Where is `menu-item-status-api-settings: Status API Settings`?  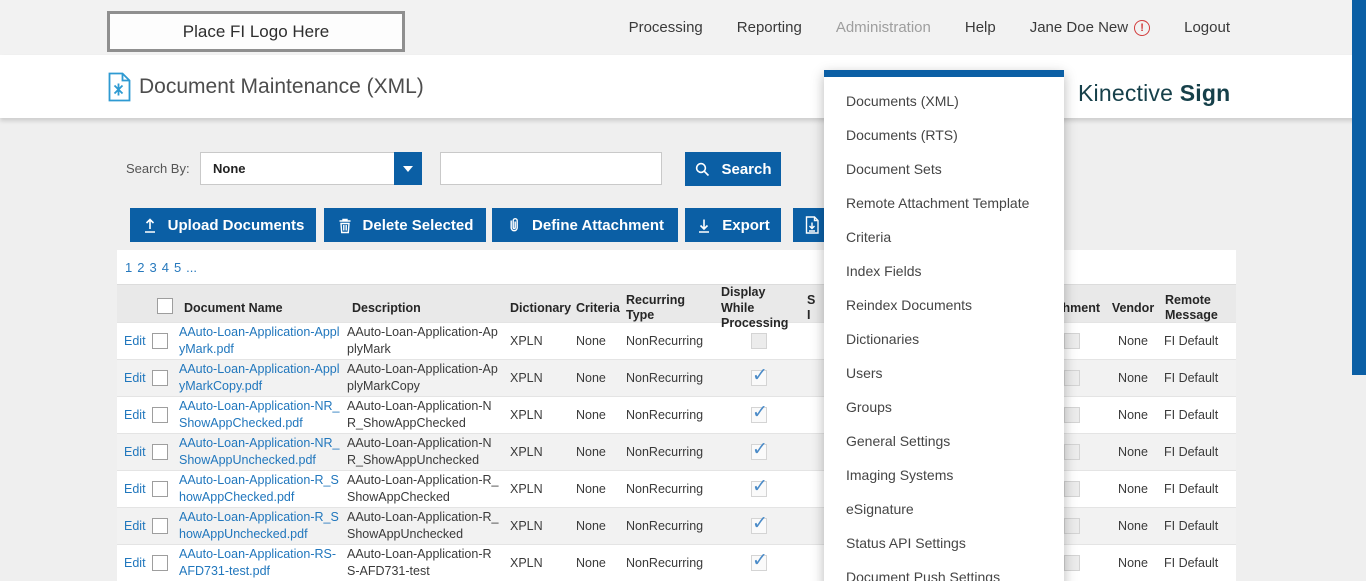
menu-item-status-api-settings: Status API Settings is located at coordinates (906, 543).